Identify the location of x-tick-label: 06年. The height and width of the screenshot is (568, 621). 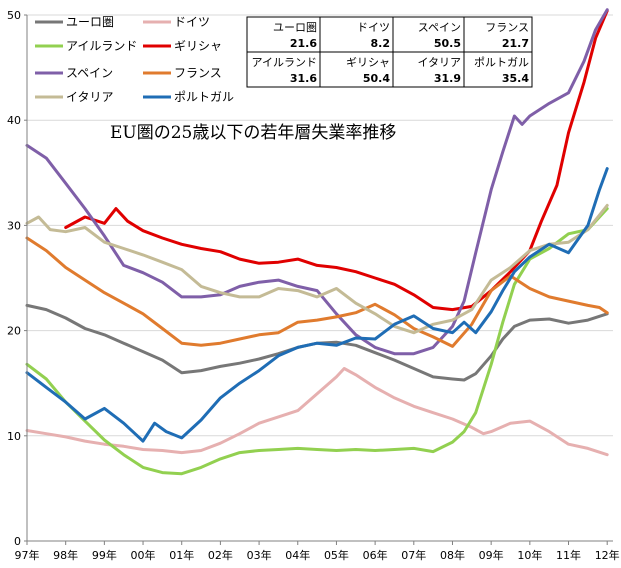
(375, 555).